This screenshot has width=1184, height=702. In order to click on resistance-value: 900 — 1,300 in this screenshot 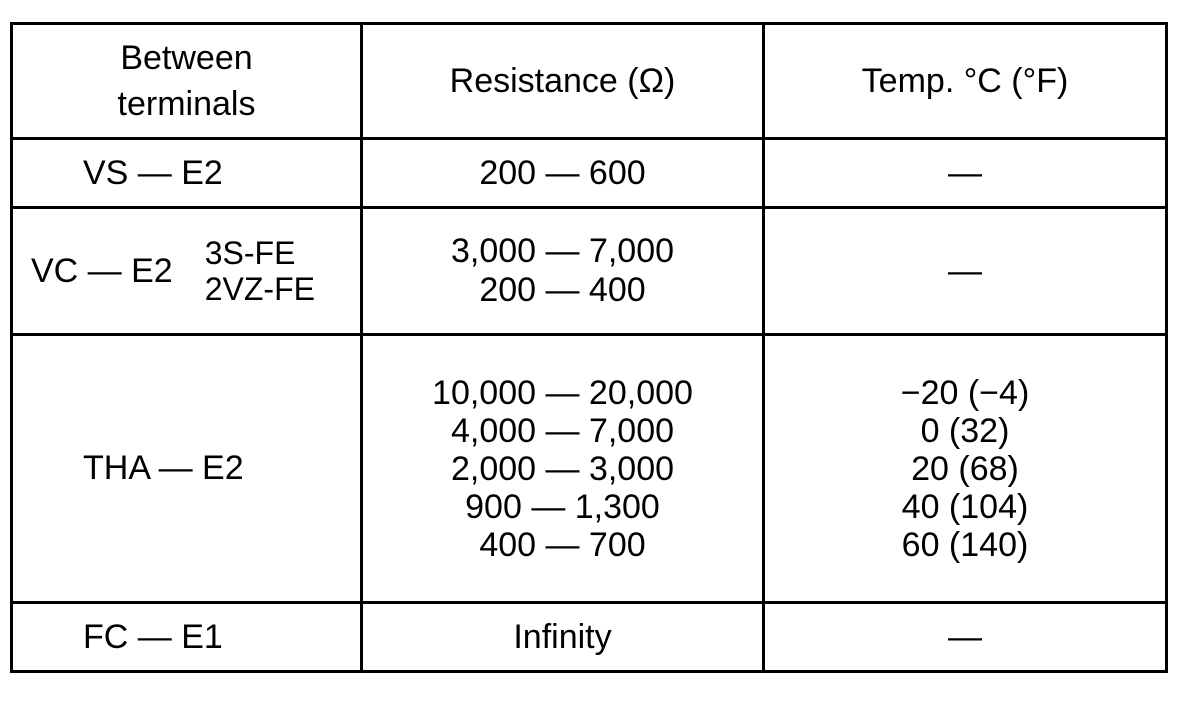, I will do `click(562, 506)`.